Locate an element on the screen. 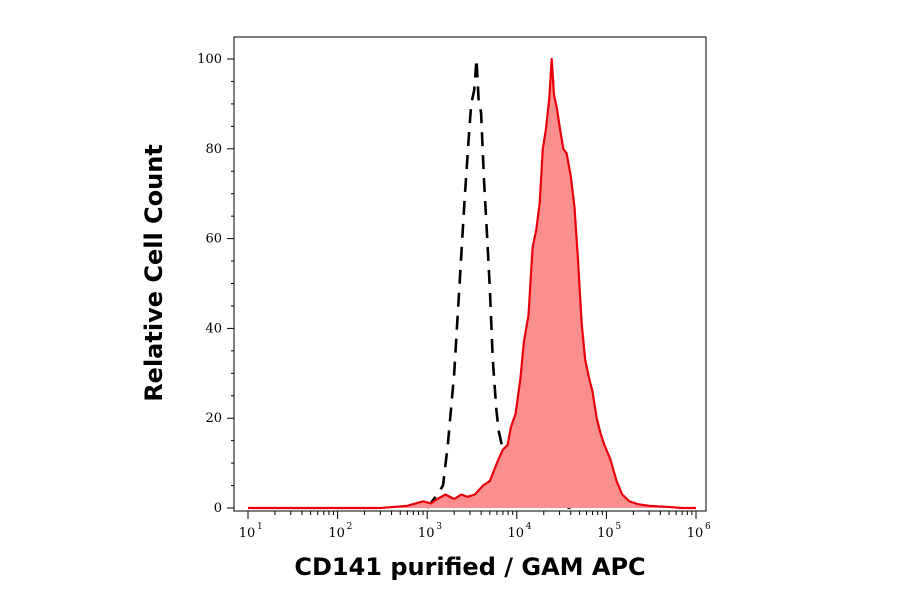  x-tick-exponent: 3 is located at coordinates (439, 527).